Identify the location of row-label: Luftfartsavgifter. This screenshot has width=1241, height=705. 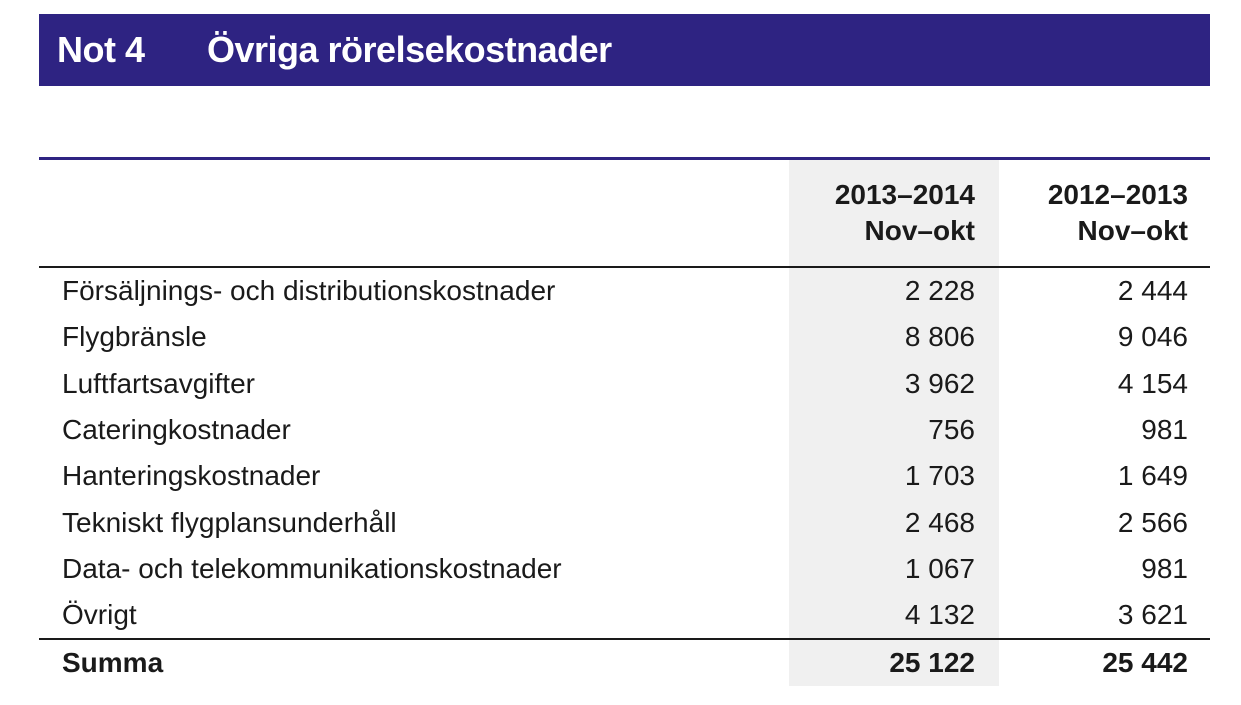
(158, 383).